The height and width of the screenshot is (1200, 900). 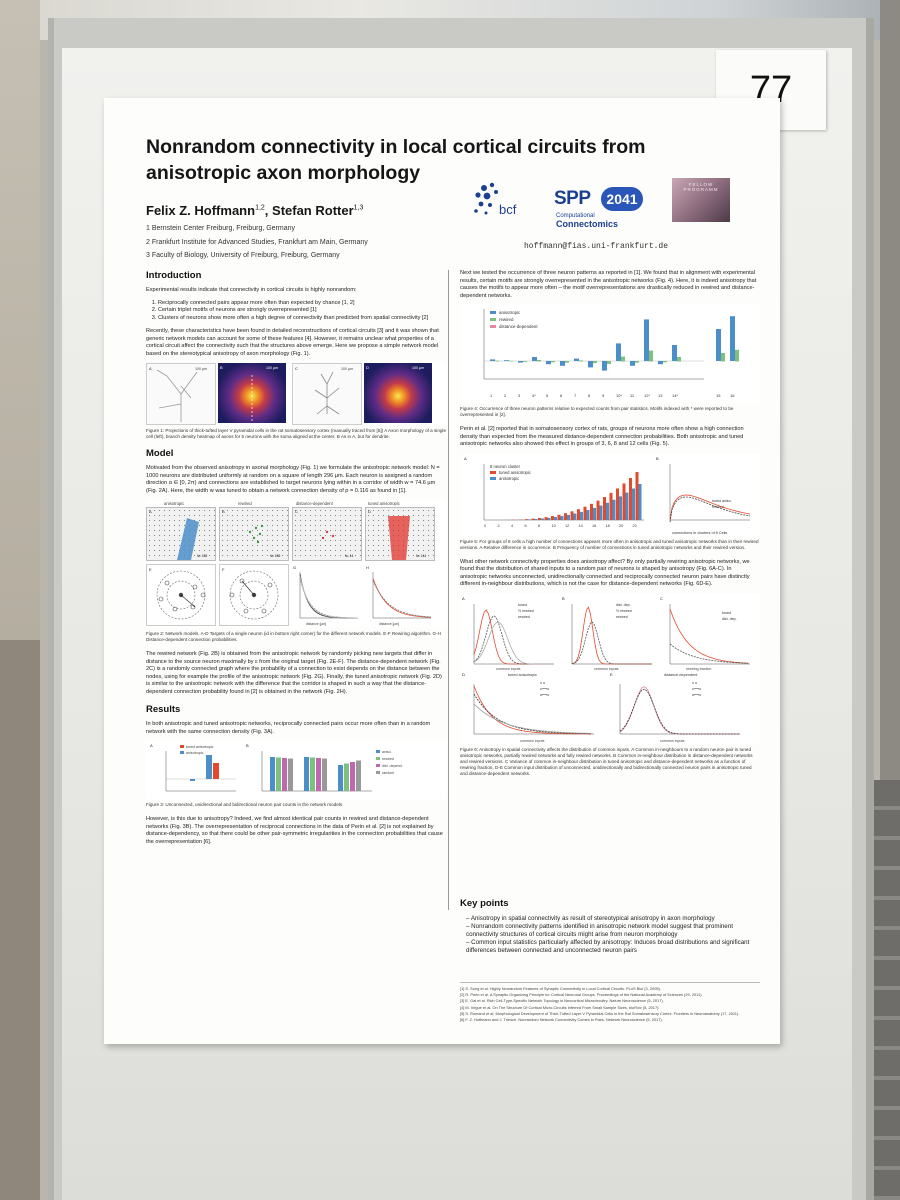 What do you see at coordinates (696, 695) in the screenshot?
I see `fig6-legend-e: o⟷o` at bounding box center [696, 695].